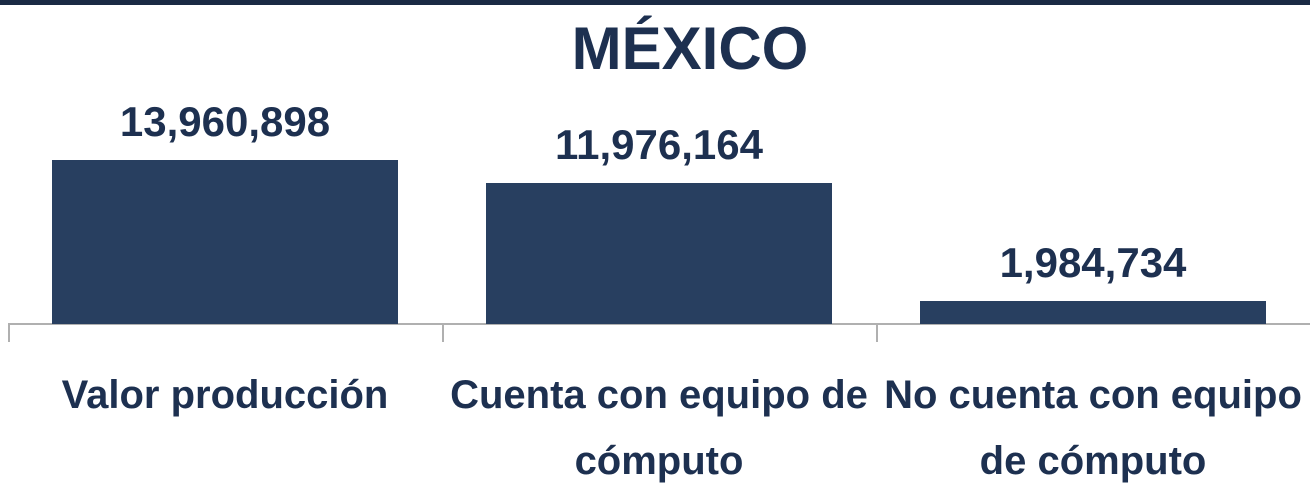 The width and height of the screenshot is (1310, 483). What do you see at coordinates (655, 2) in the screenshot?
I see `top-border` at bounding box center [655, 2].